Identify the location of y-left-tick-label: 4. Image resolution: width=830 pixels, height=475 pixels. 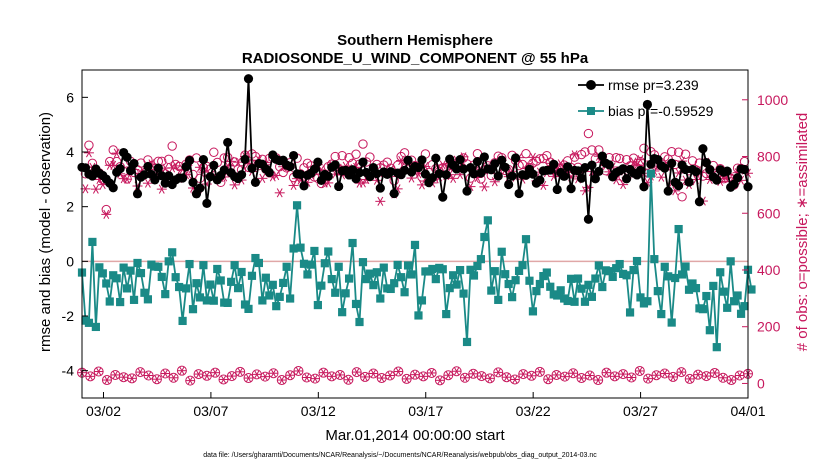
(70, 152).